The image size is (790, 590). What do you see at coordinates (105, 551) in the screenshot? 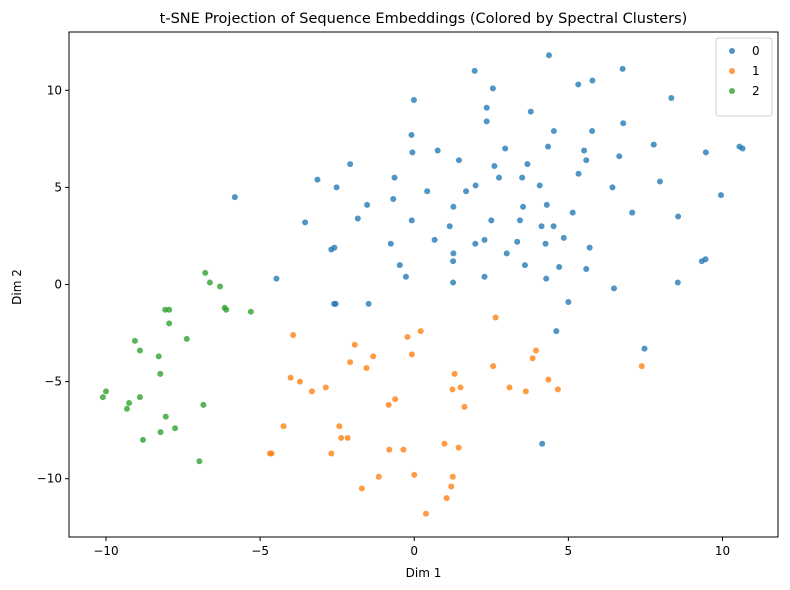
I see `x-tick-label-0: −10` at bounding box center [105, 551].